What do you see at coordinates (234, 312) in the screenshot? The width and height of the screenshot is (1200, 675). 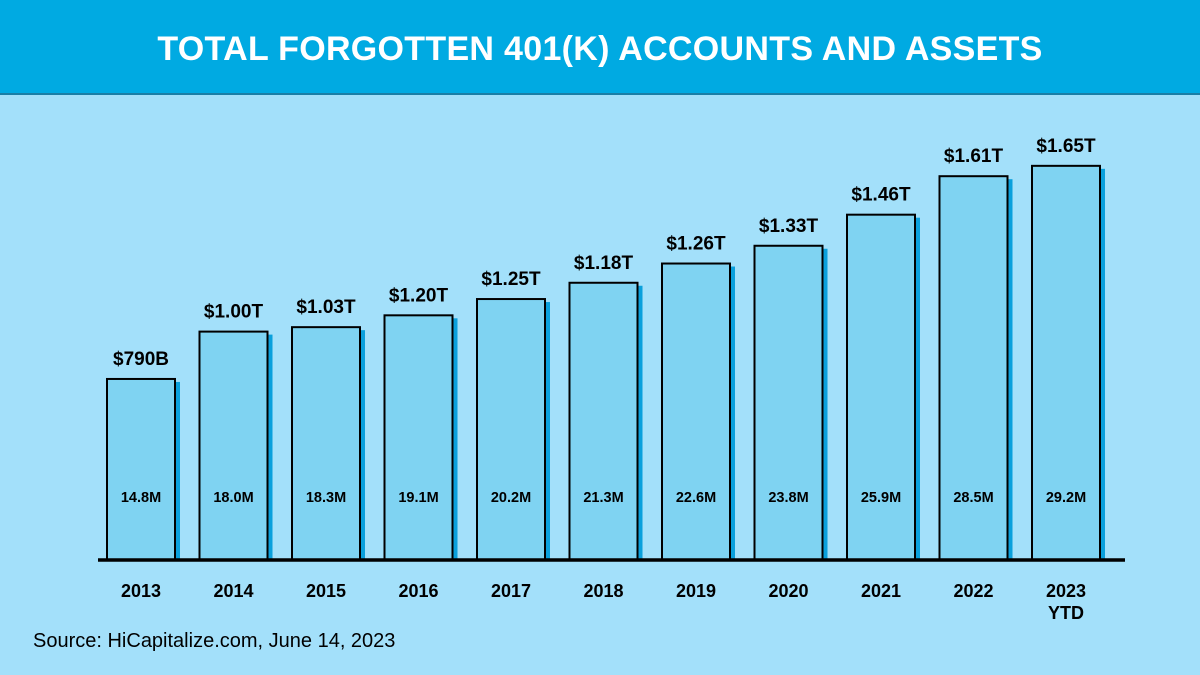 I see `value-label: $1.00T` at bounding box center [234, 312].